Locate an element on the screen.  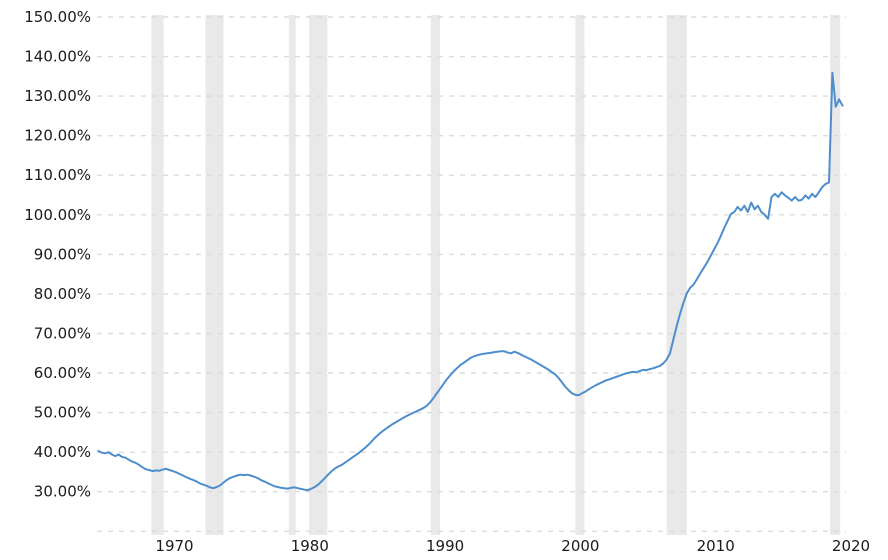
y-axis-tick-label: 30.00% is located at coordinates (62, 492).